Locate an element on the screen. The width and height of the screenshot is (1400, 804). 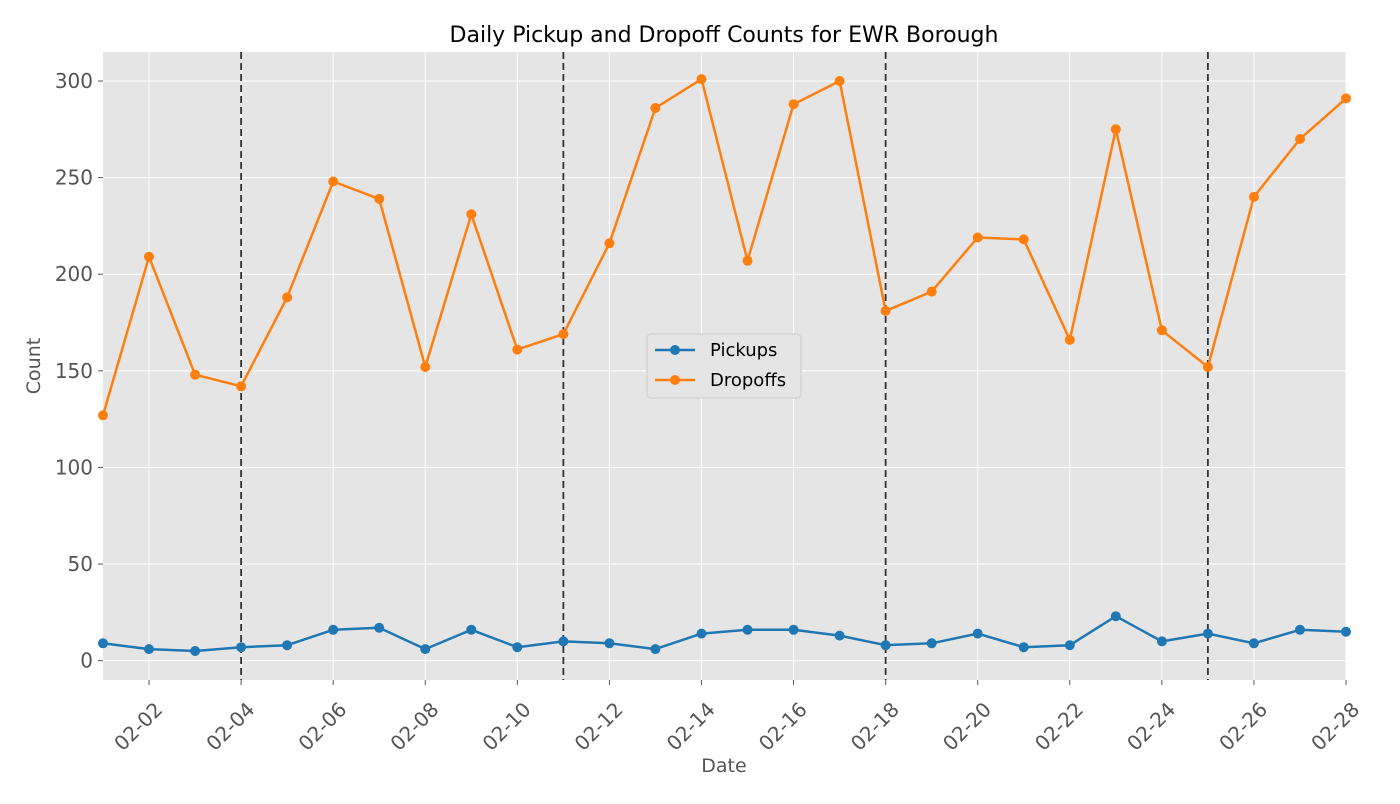
y-axis-label: Count is located at coordinates (34, 366).